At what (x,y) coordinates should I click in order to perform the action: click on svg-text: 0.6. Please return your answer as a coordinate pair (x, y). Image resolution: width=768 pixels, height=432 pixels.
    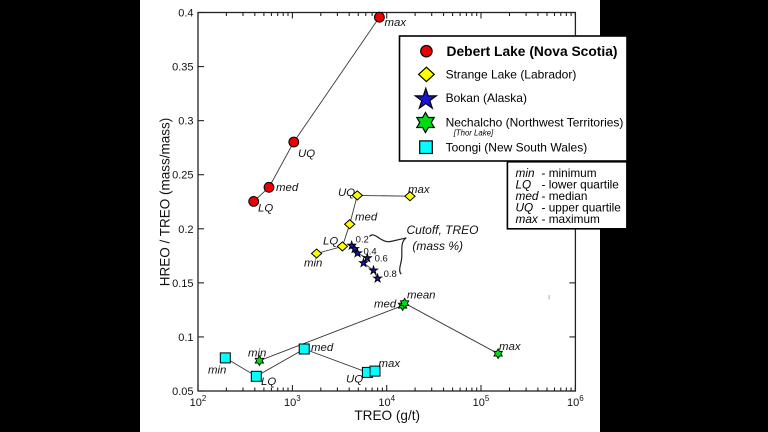
    Looking at the image, I should click on (381, 258).